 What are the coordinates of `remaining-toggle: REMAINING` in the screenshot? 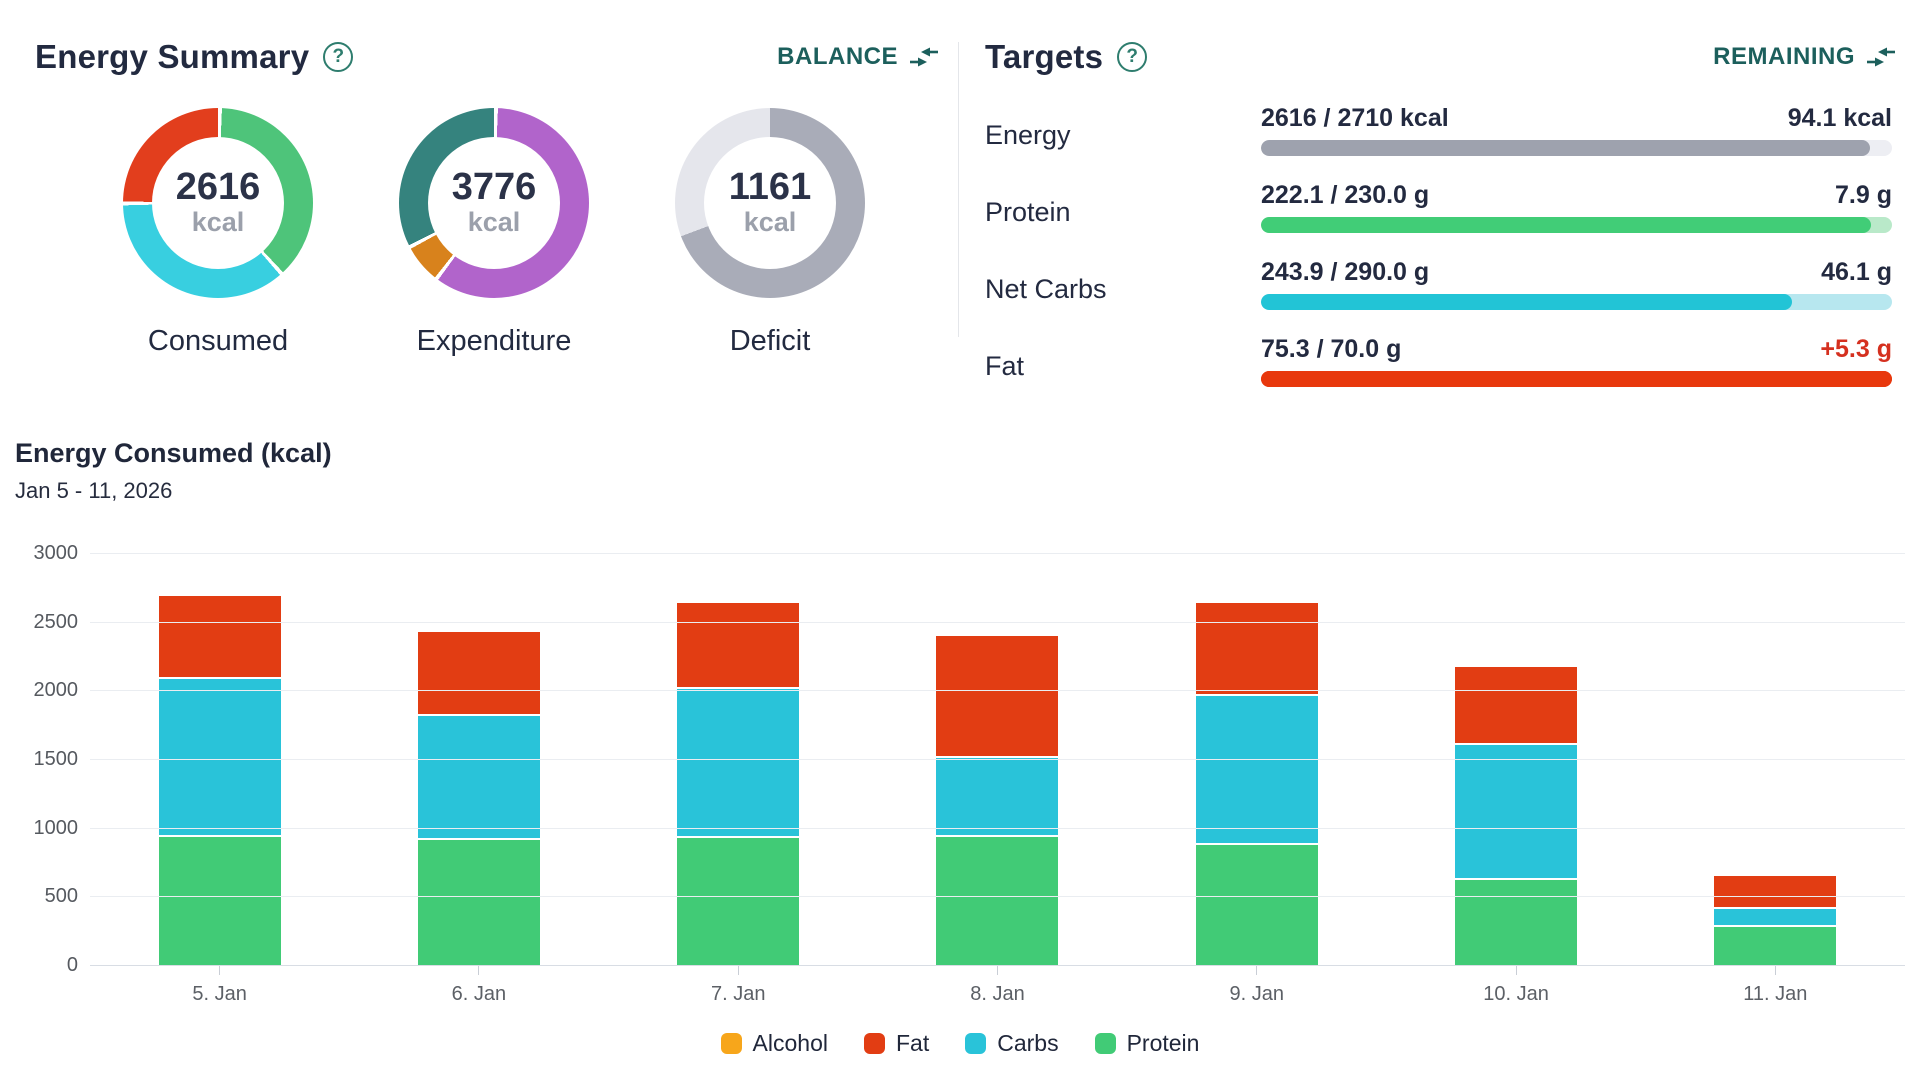 It's located at (1805, 57).